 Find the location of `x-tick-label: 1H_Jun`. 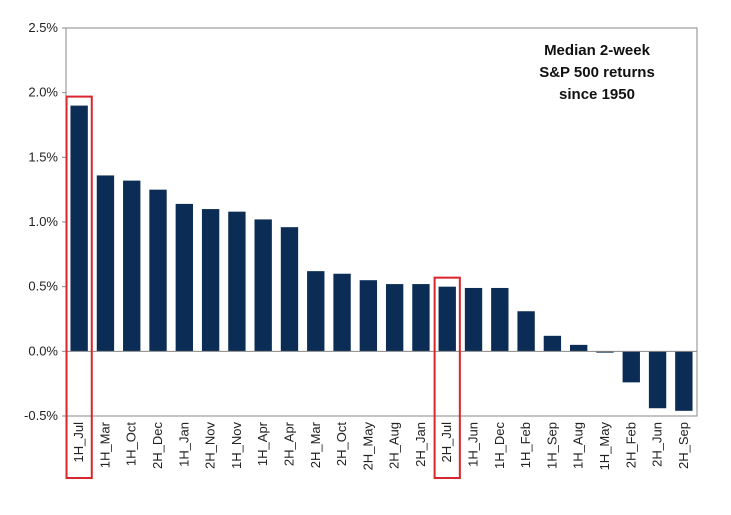

x-tick-label: 1H_Jun is located at coordinates (473, 444).